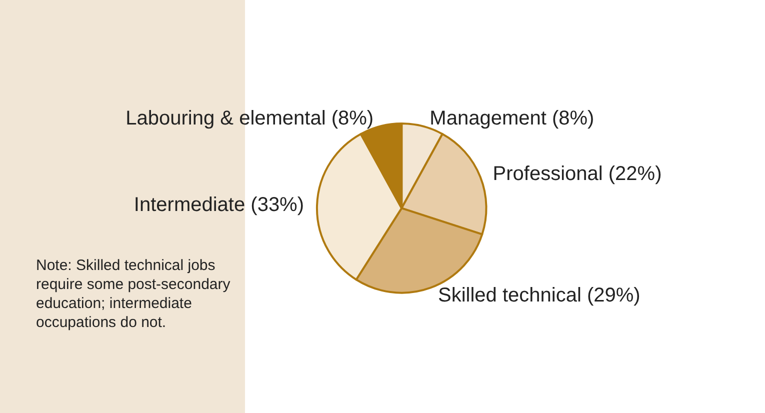 The width and height of the screenshot is (765, 413). Describe the element at coordinates (539, 295) in the screenshot. I see `slice-label: Skilled technical (29%)` at that location.